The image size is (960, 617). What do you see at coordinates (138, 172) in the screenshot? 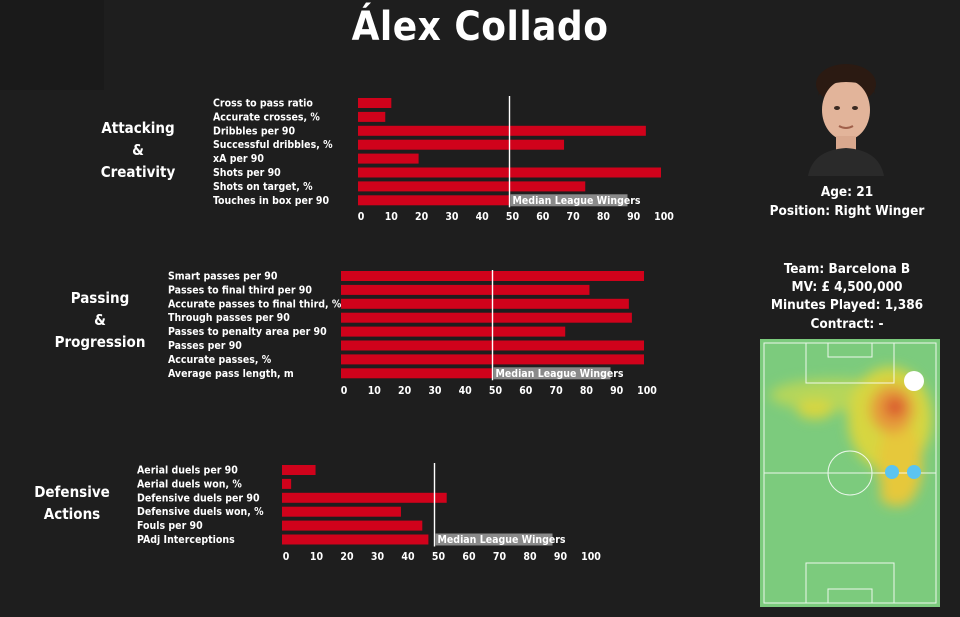
I see `section-label-line: Creativity` at bounding box center [138, 172].